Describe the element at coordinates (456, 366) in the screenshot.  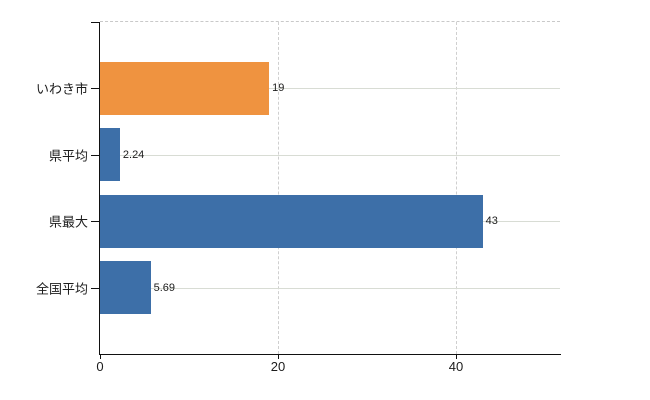
I see `x-axis-tick-label: 40` at that location.